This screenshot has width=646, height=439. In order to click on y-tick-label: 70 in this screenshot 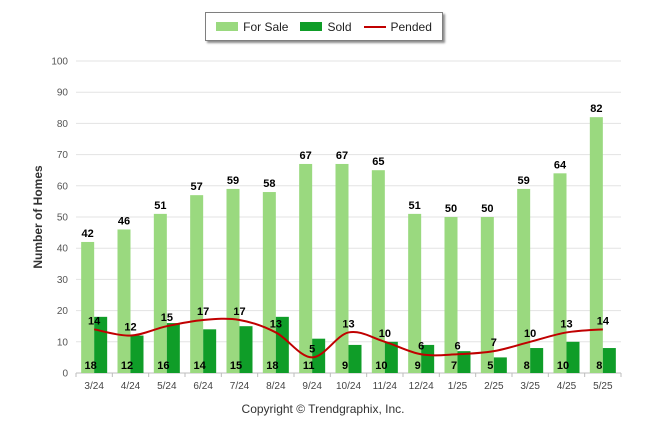, I will do `click(63, 155)`.